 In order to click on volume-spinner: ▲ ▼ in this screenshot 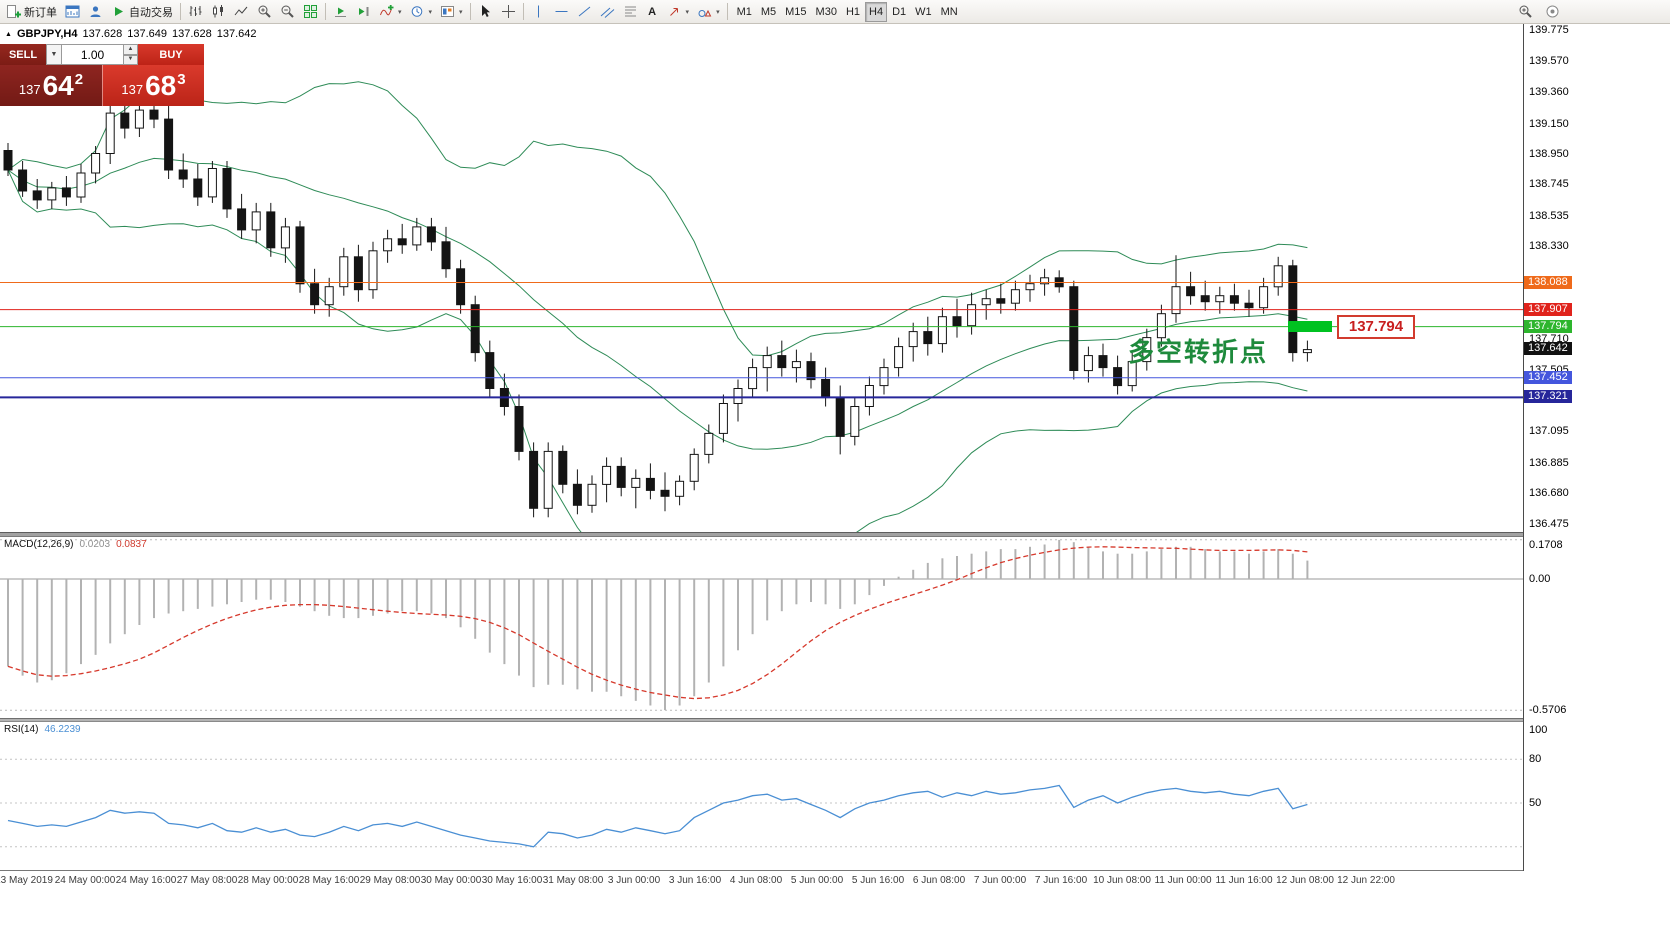, I will do `click(131, 54)`.